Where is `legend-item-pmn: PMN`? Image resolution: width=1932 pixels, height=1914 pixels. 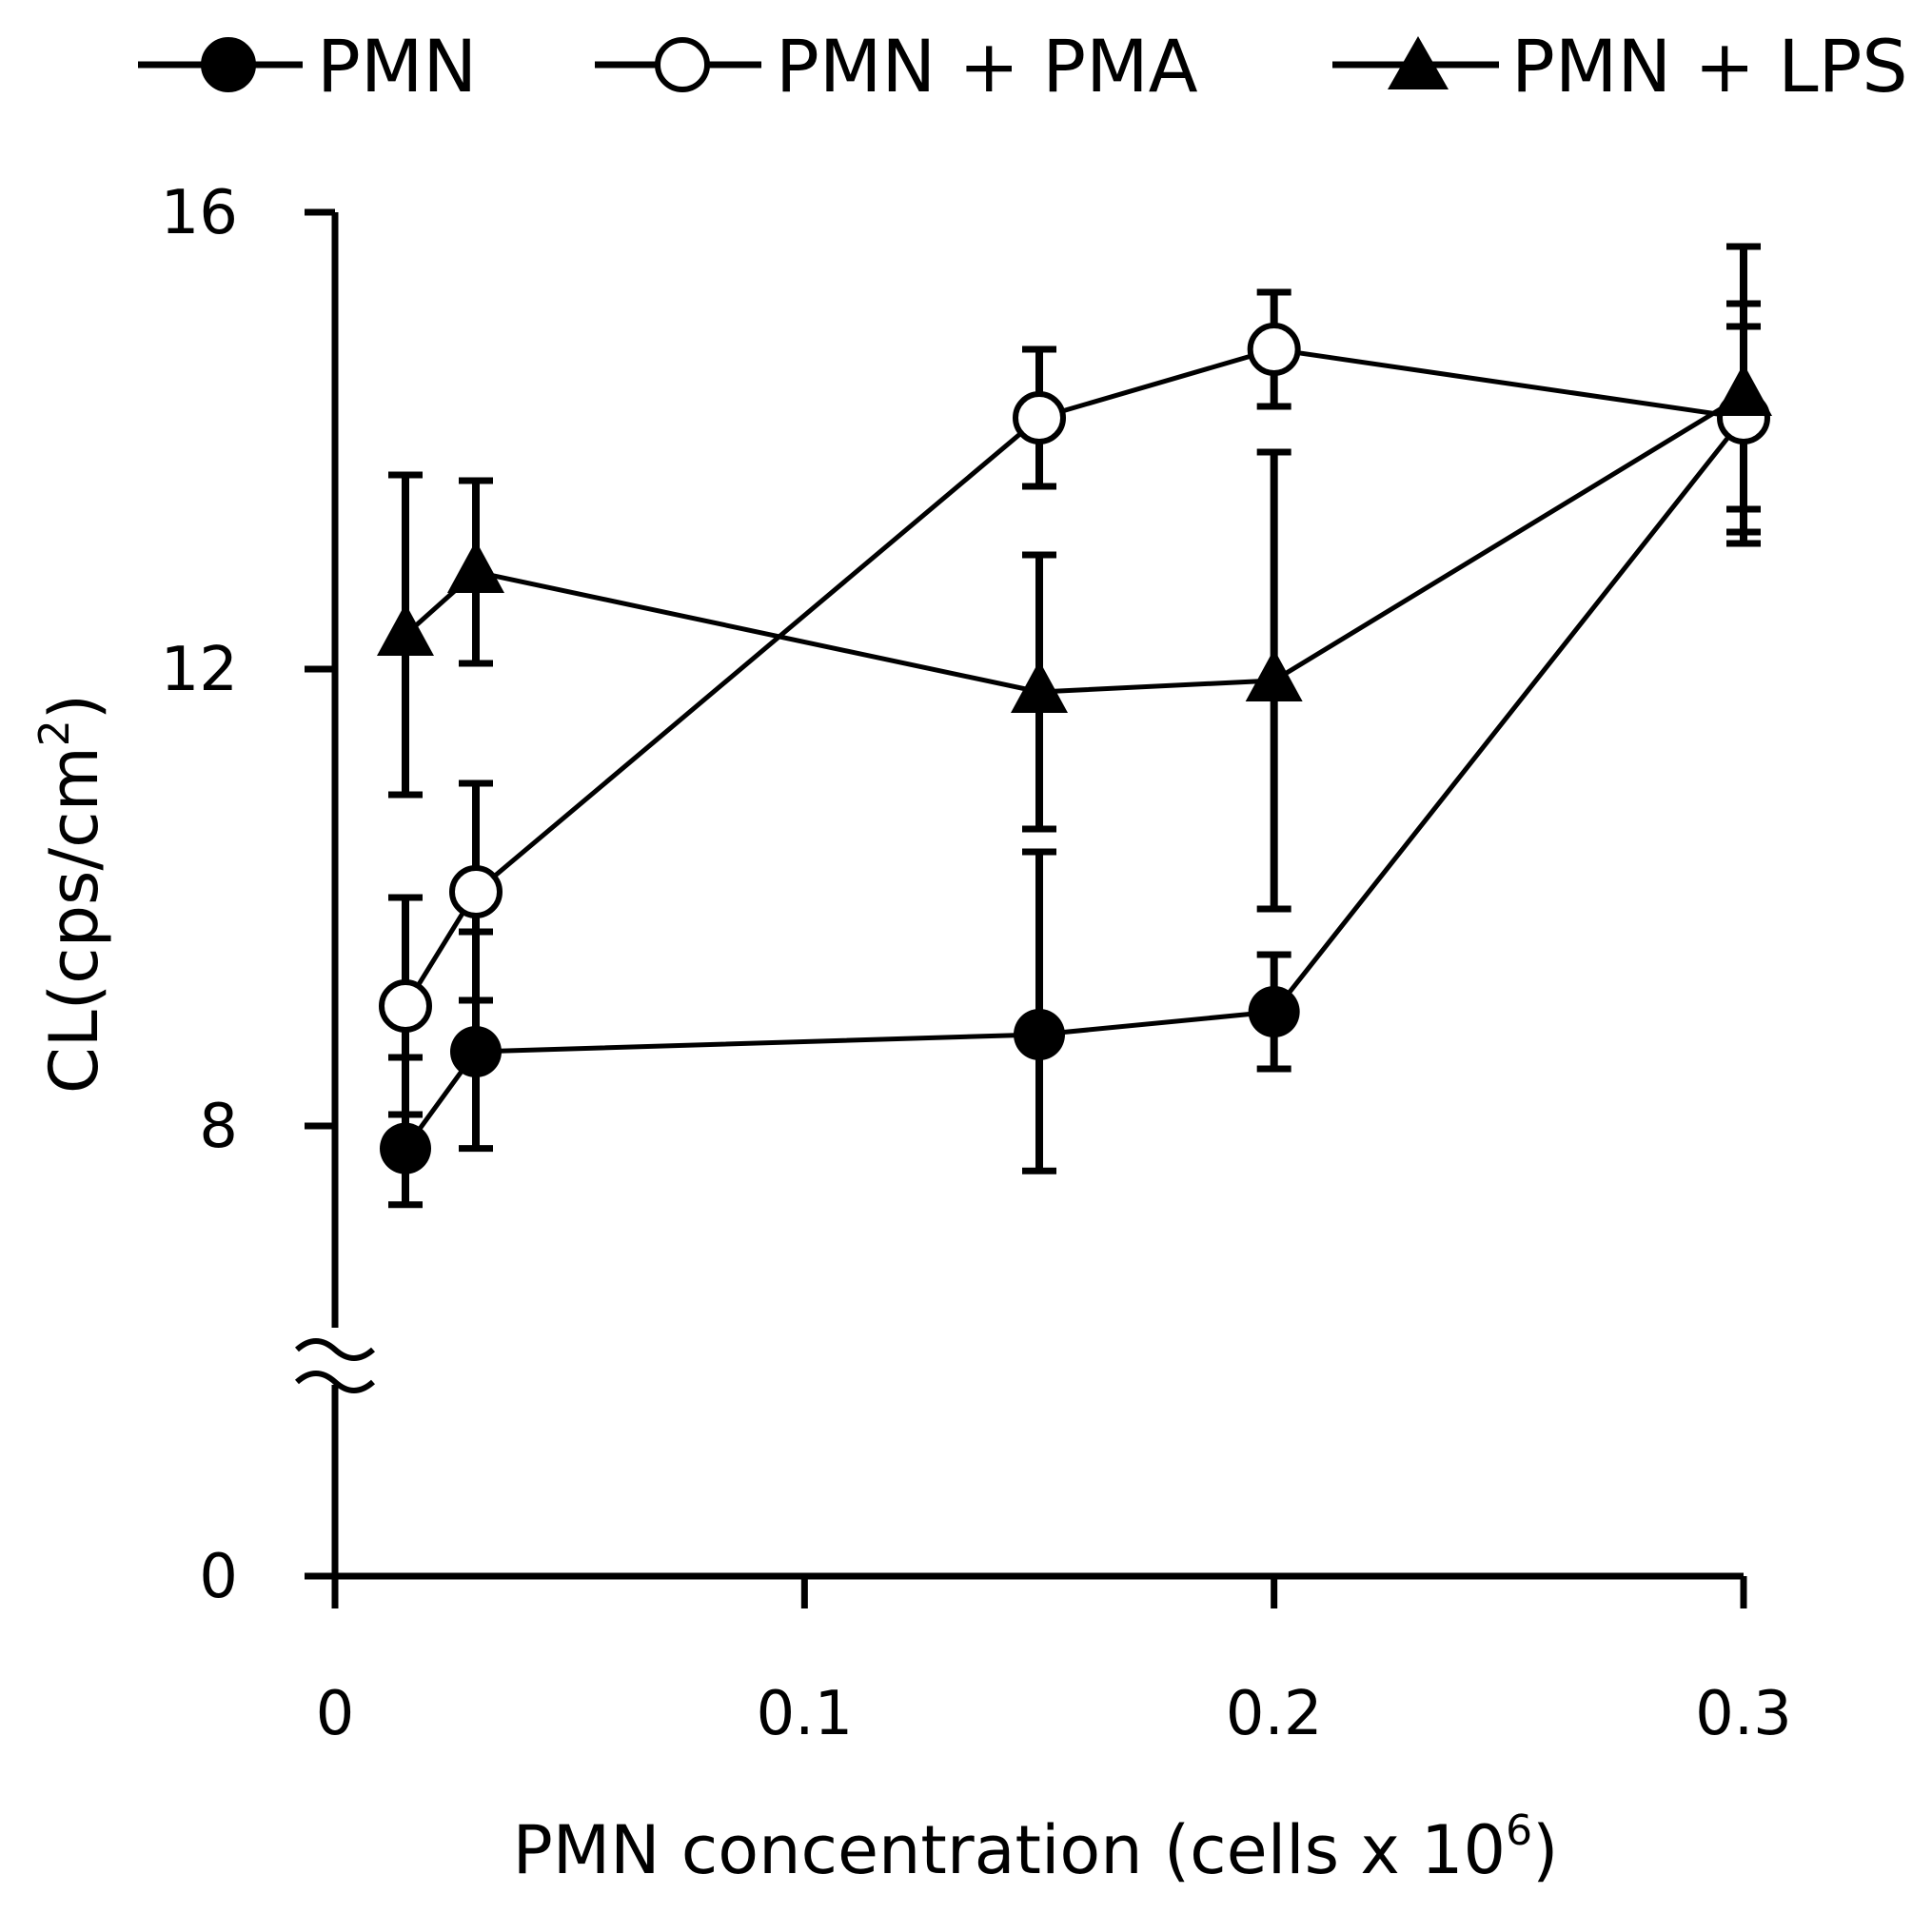 legend-item-pmn: PMN is located at coordinates (307, 66).